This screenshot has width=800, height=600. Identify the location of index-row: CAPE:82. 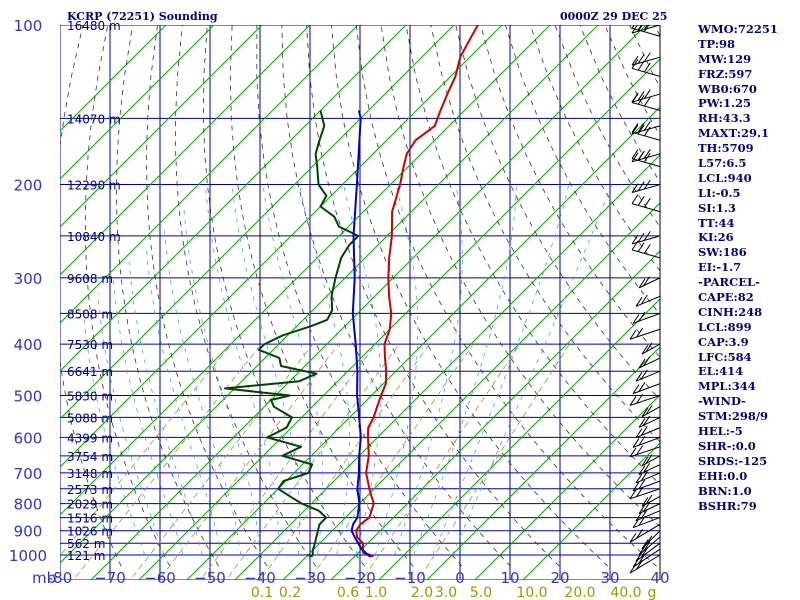
(726, 297).